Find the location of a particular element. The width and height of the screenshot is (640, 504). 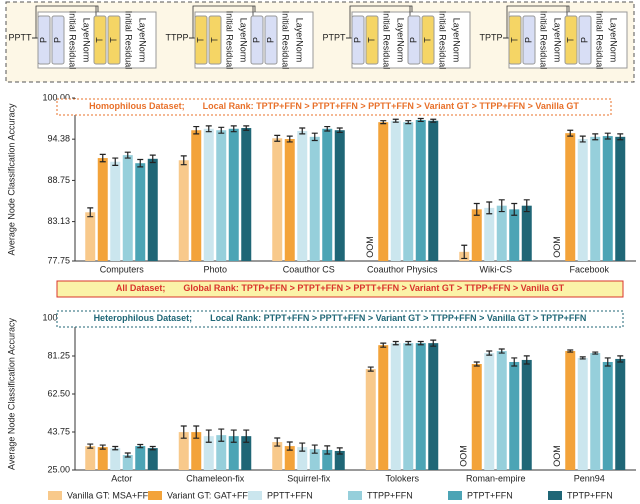

y-tick-label: 100.00 is located at coordinates (56, 317).